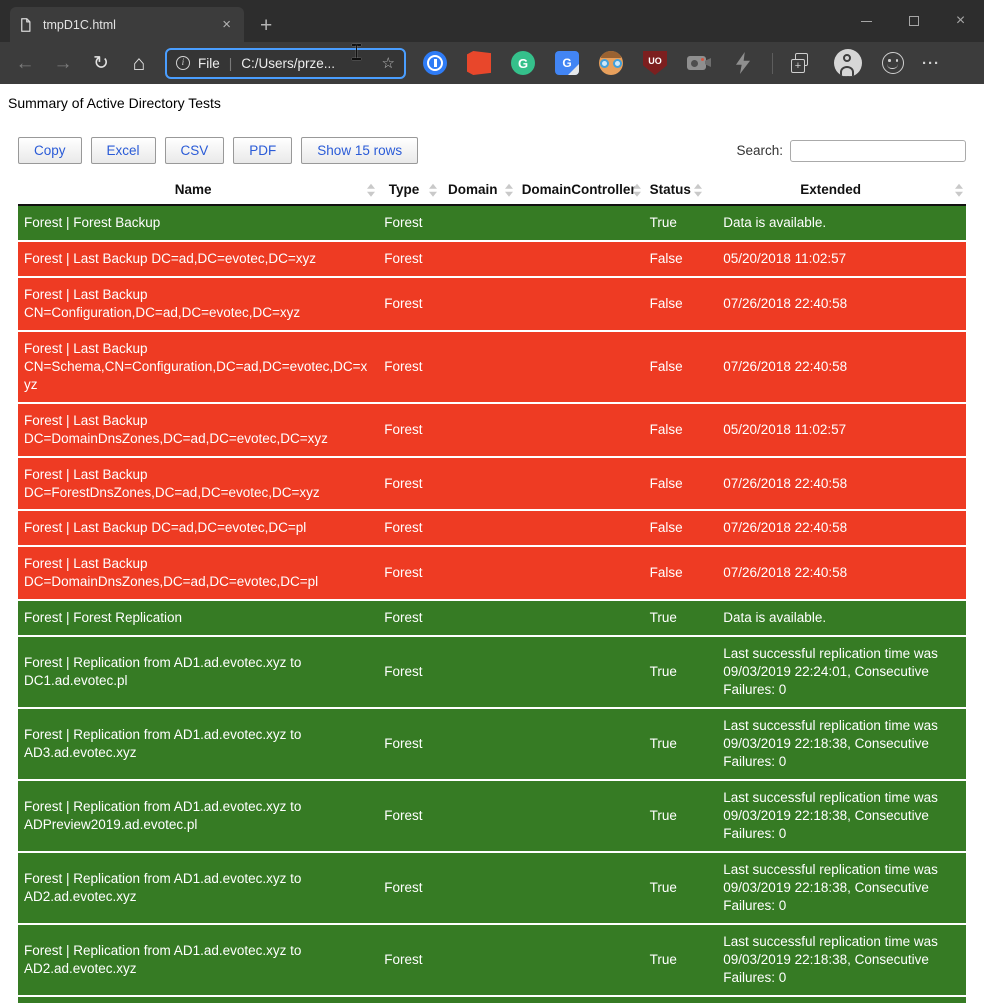 The image size is (984, 1003). I want to click on back-icon: ←, so click(25, 63).